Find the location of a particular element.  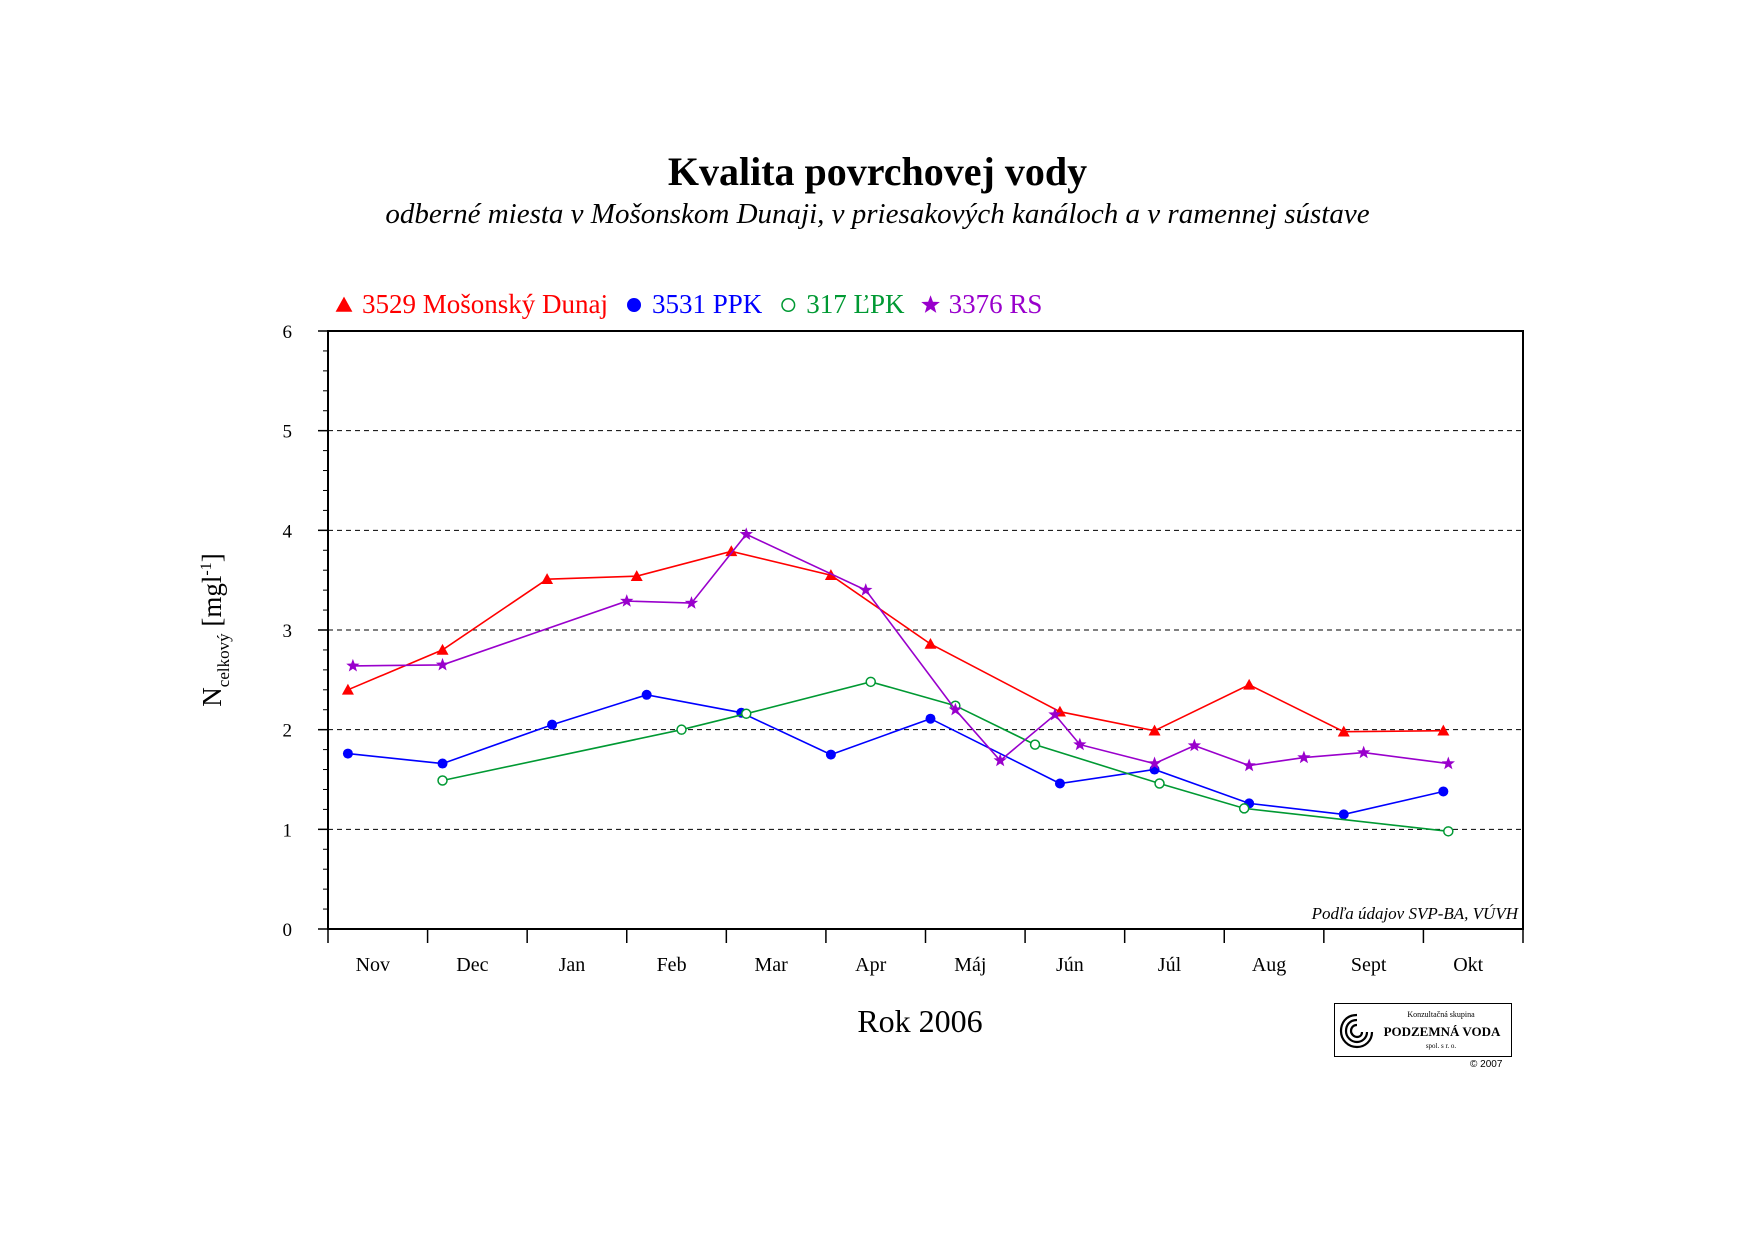

x-tick-label-7: Jún is located at coordinates (1070, 965).